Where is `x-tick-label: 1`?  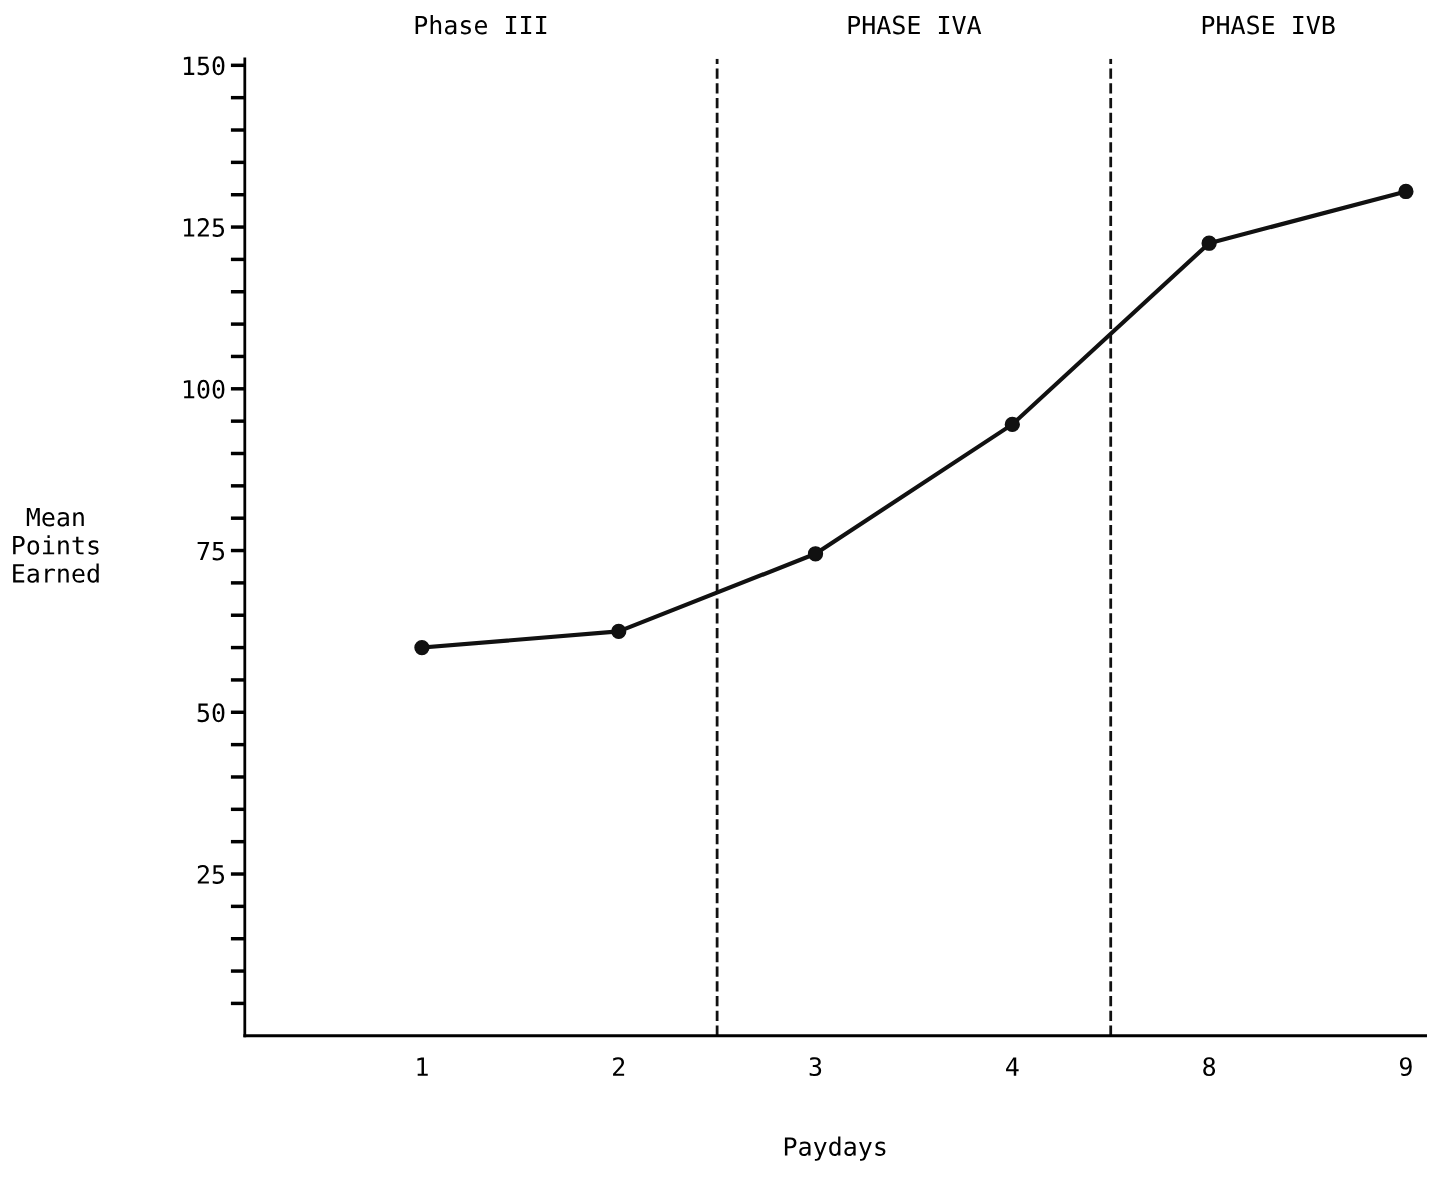
x-tick-label: 1 is located at coordinates (422, 1066).